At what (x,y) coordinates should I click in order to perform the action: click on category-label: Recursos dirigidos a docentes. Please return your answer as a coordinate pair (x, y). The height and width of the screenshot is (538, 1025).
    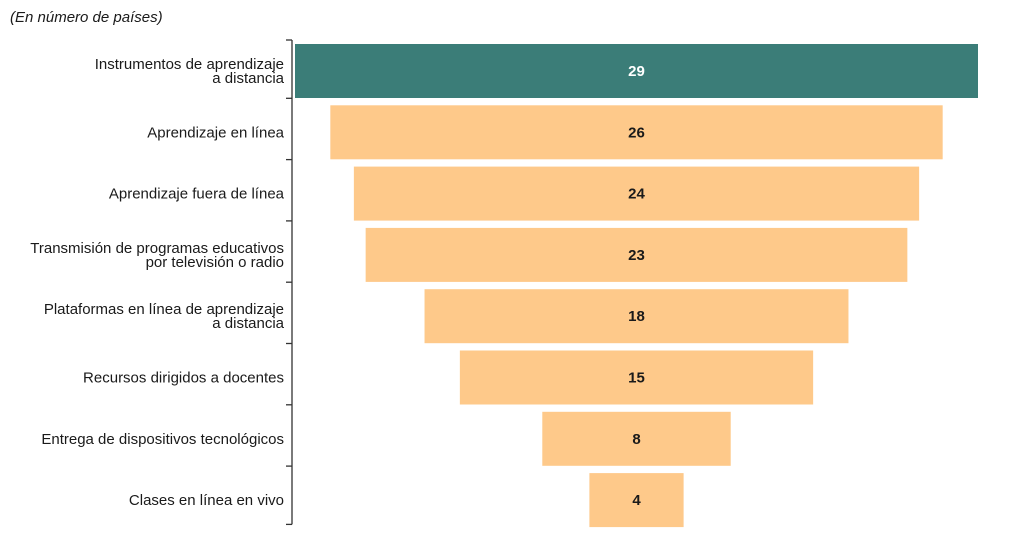
    Looking at the image, I should click on (183, 378).